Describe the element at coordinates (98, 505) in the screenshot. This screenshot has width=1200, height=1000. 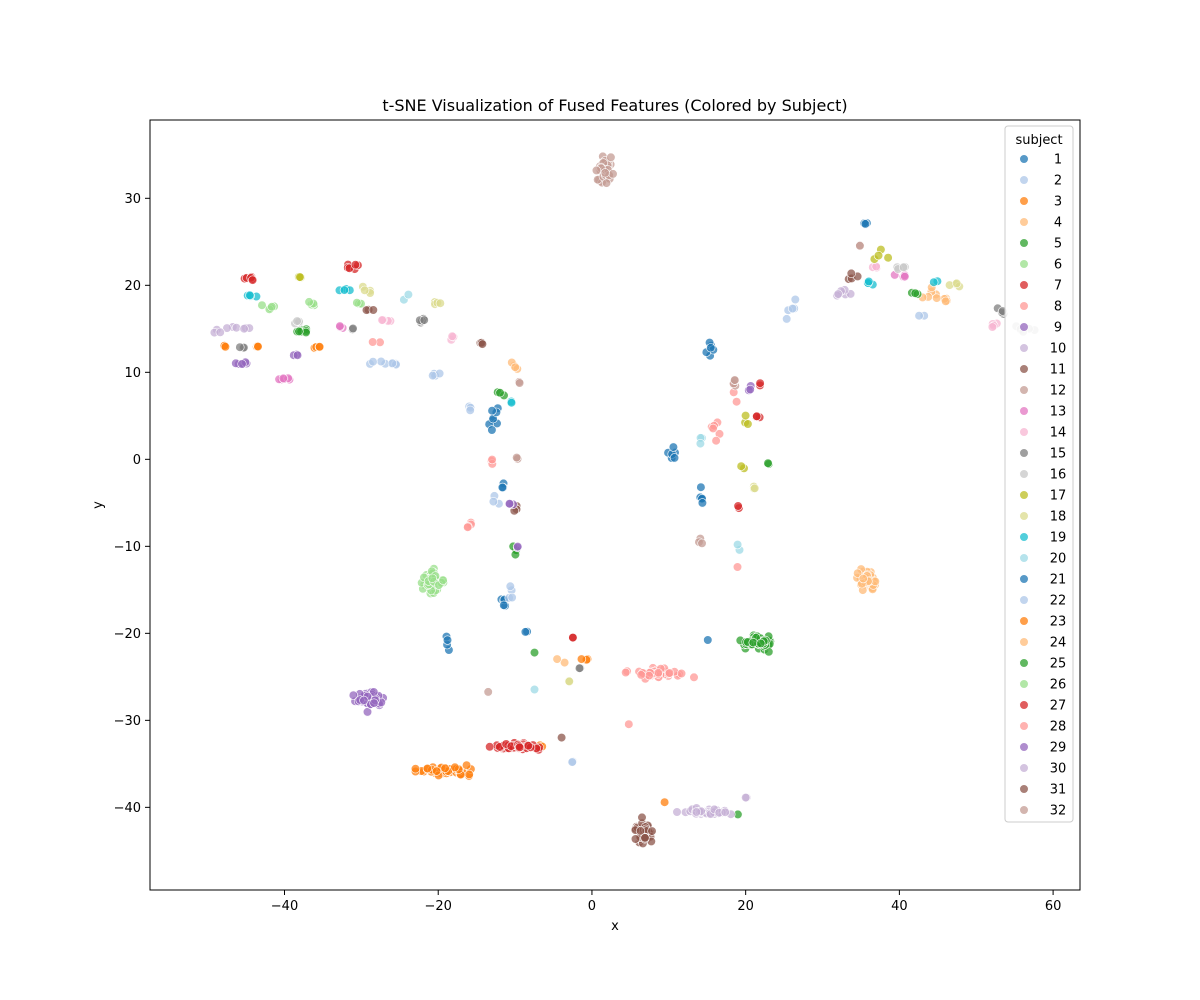
I see `y-axis-label: y` at that location.